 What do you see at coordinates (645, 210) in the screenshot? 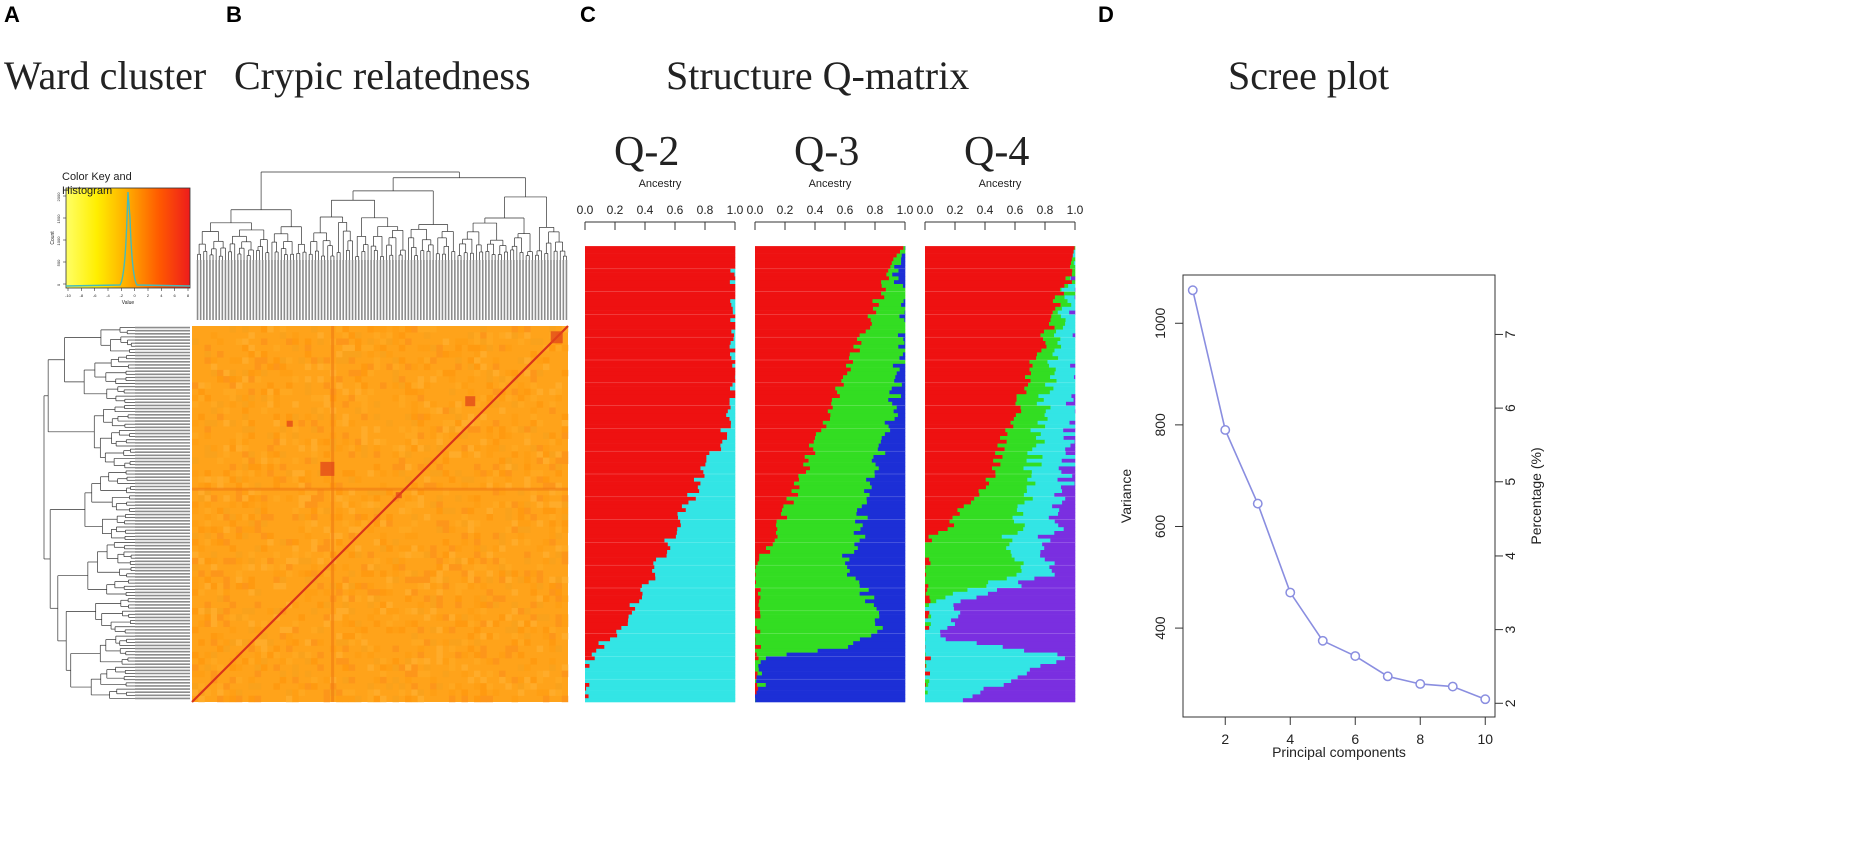
I see `q-axis-tick-label: 0.4` at bounding box center [645, 210].